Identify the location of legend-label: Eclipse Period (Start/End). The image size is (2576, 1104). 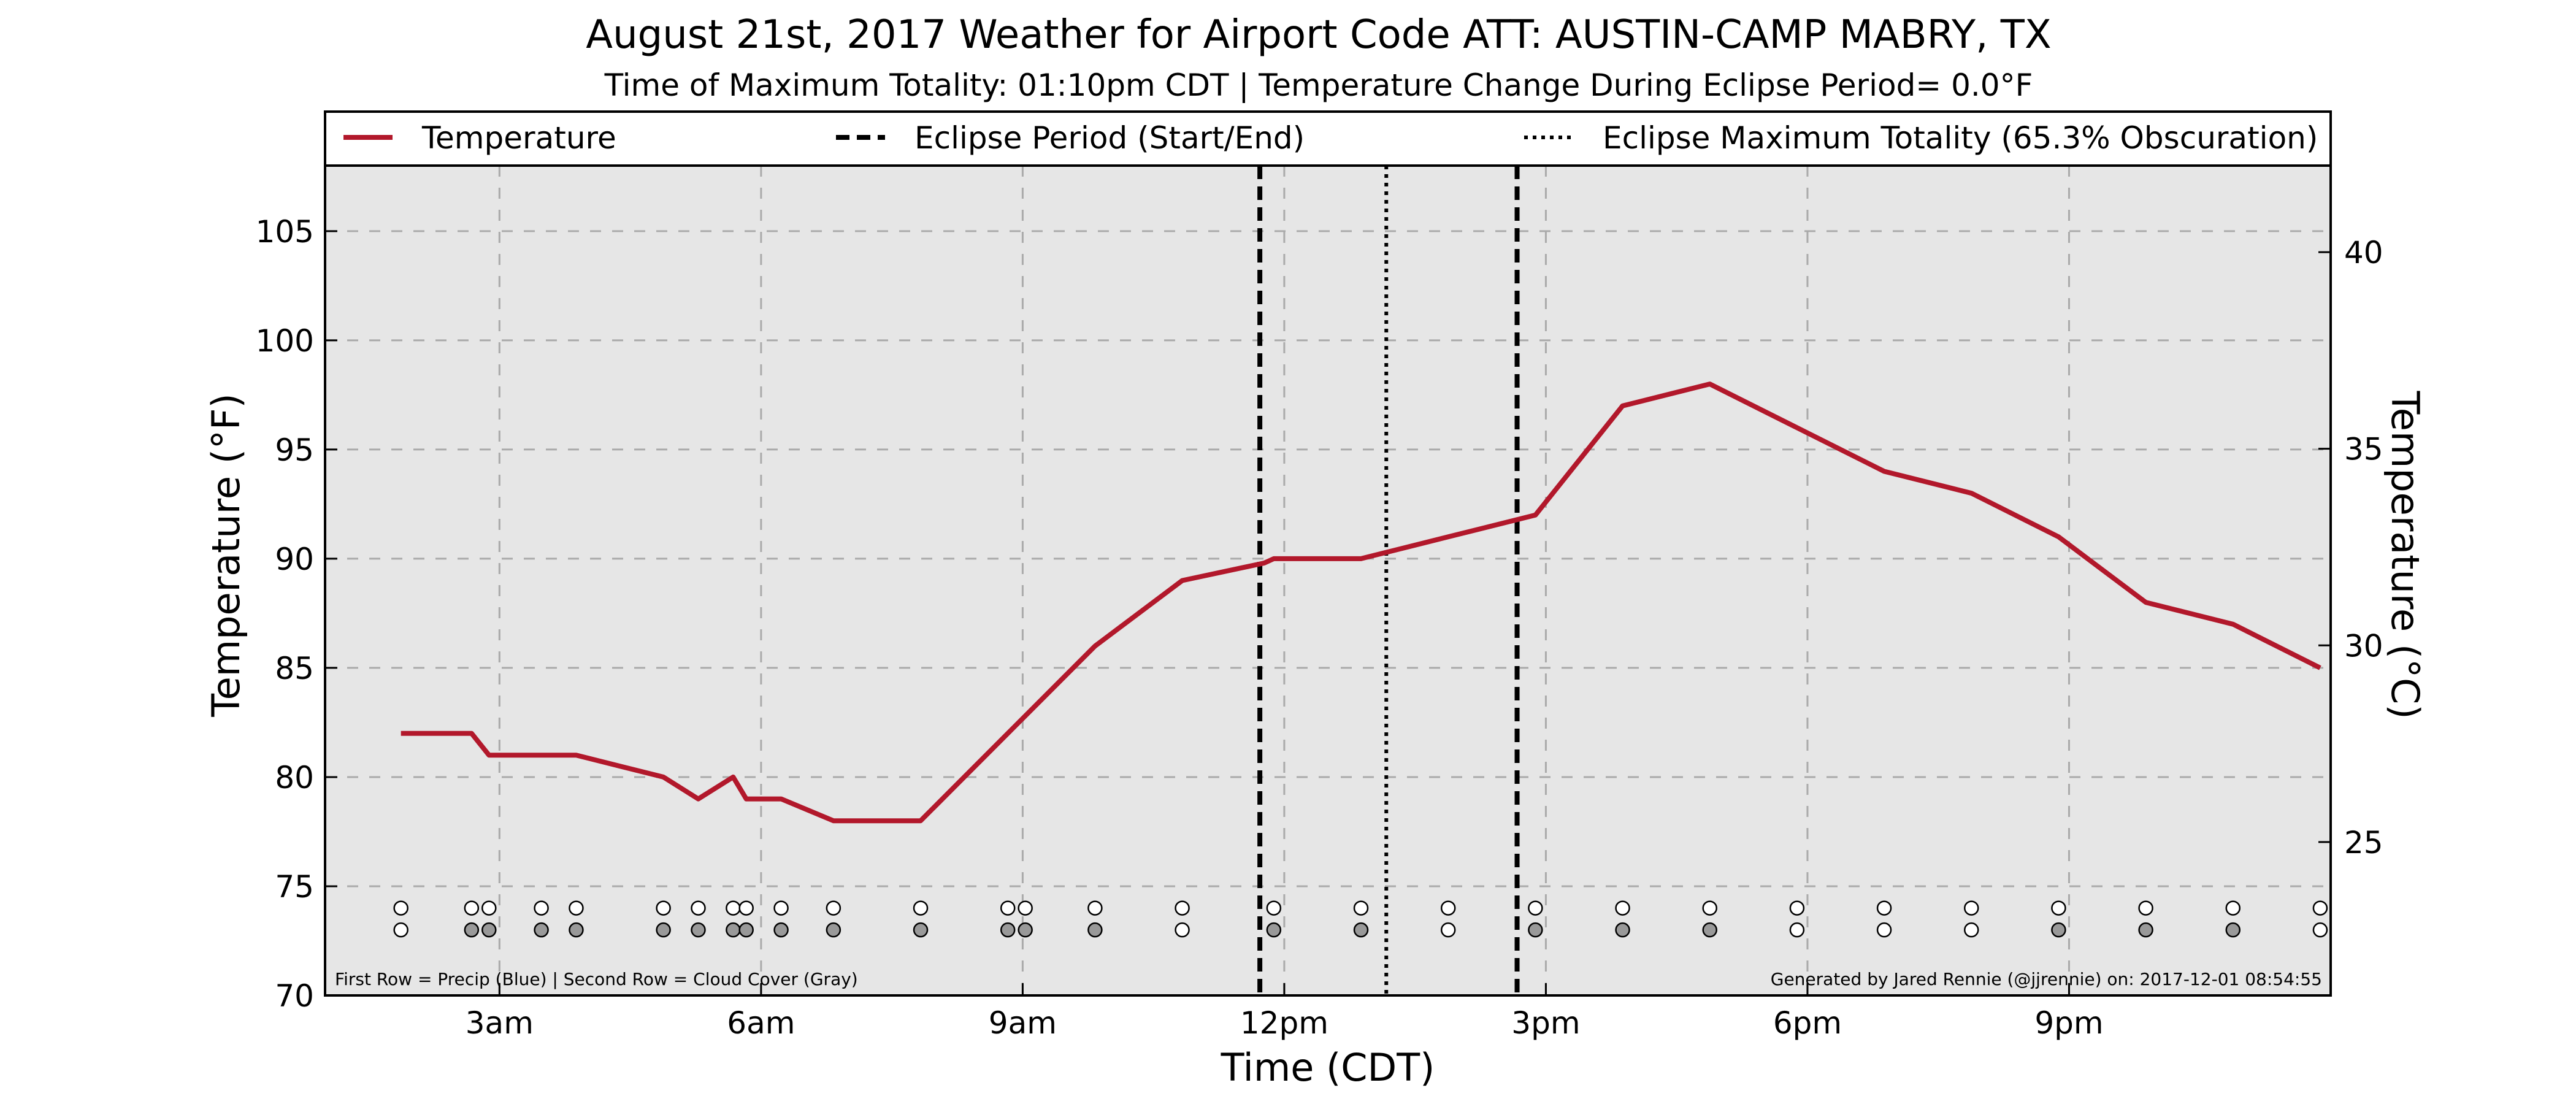
(1109, 138).